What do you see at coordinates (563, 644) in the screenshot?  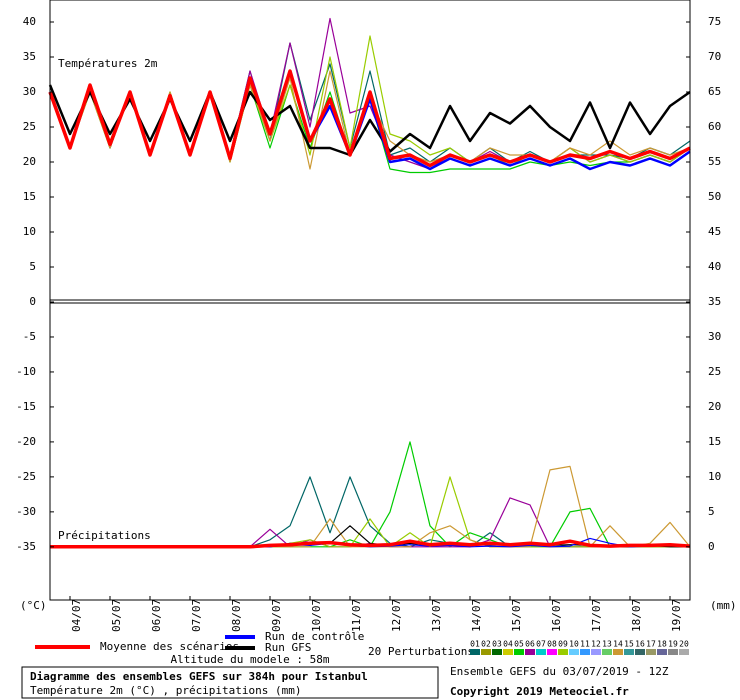 I see `ensemble-member-label: 09` at bounding box center [563, 644].